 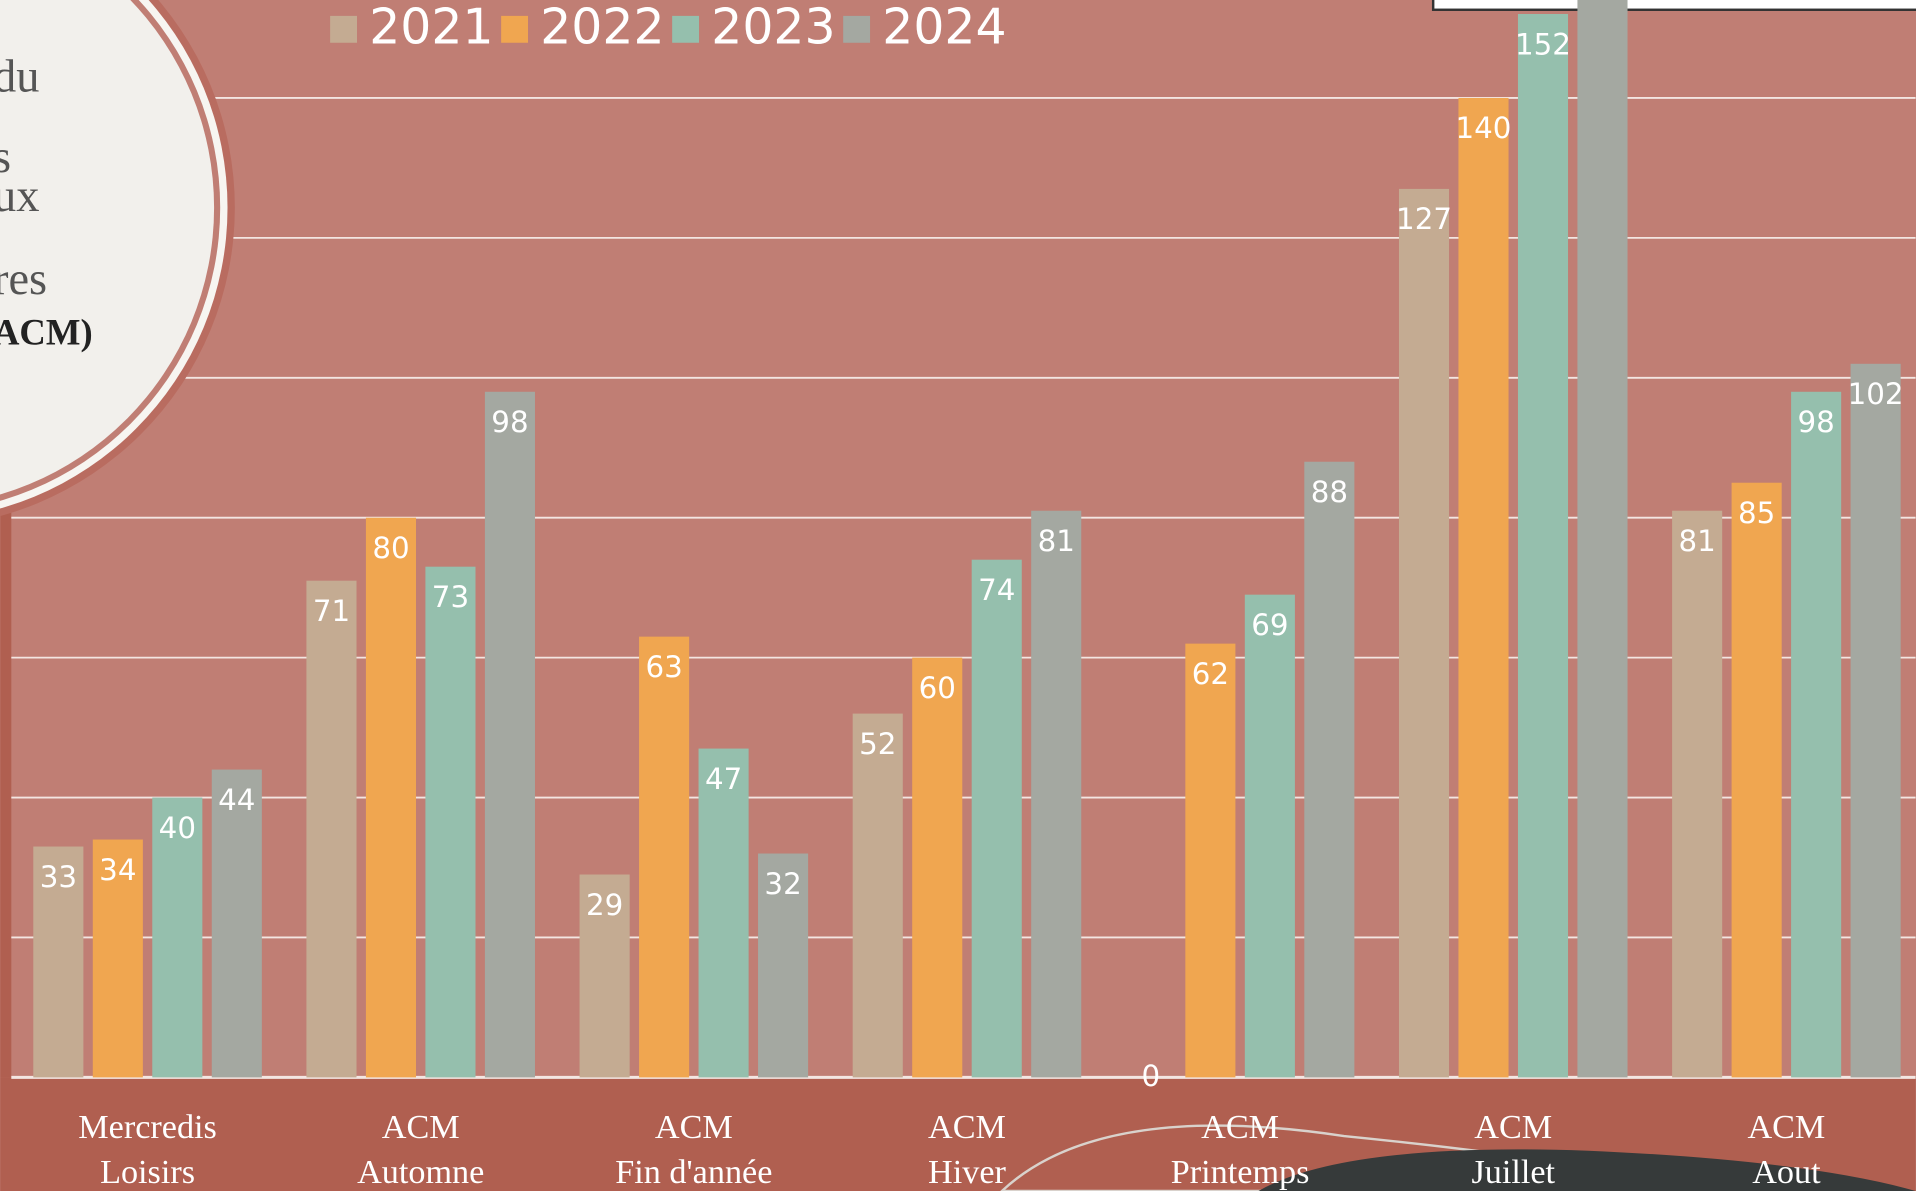 What do you see at coordinates (390, 548) in the screenshot?
I see `data-label: 80` at bounding box center [390, 548].